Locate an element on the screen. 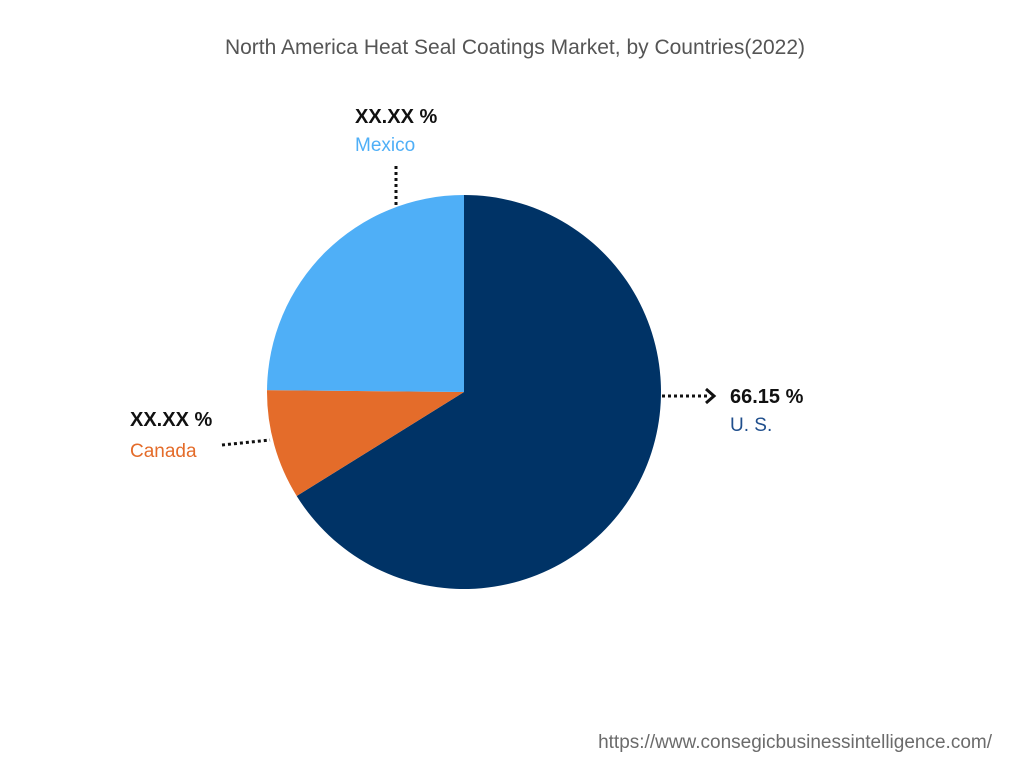 The height and width of the screenshot is (768, 1024). mexico-percent: XX.XX % is located at coordinates (396, 117).